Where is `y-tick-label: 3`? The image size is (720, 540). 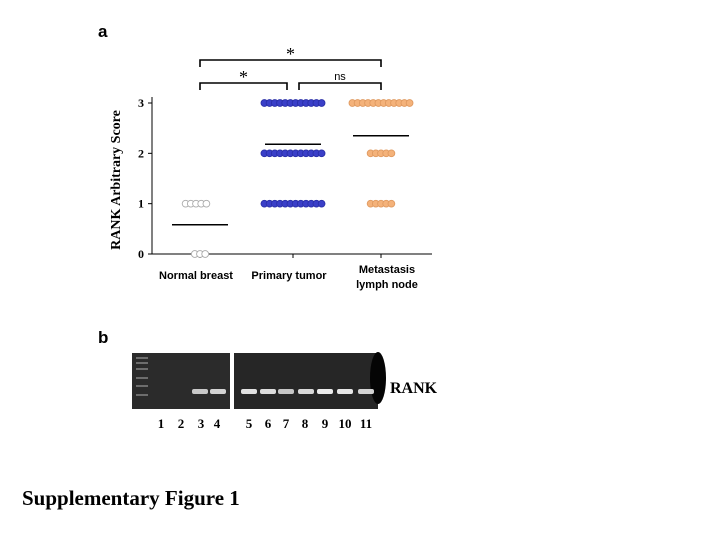 y-tick-label: 3 is located at coordinates (141, 103).